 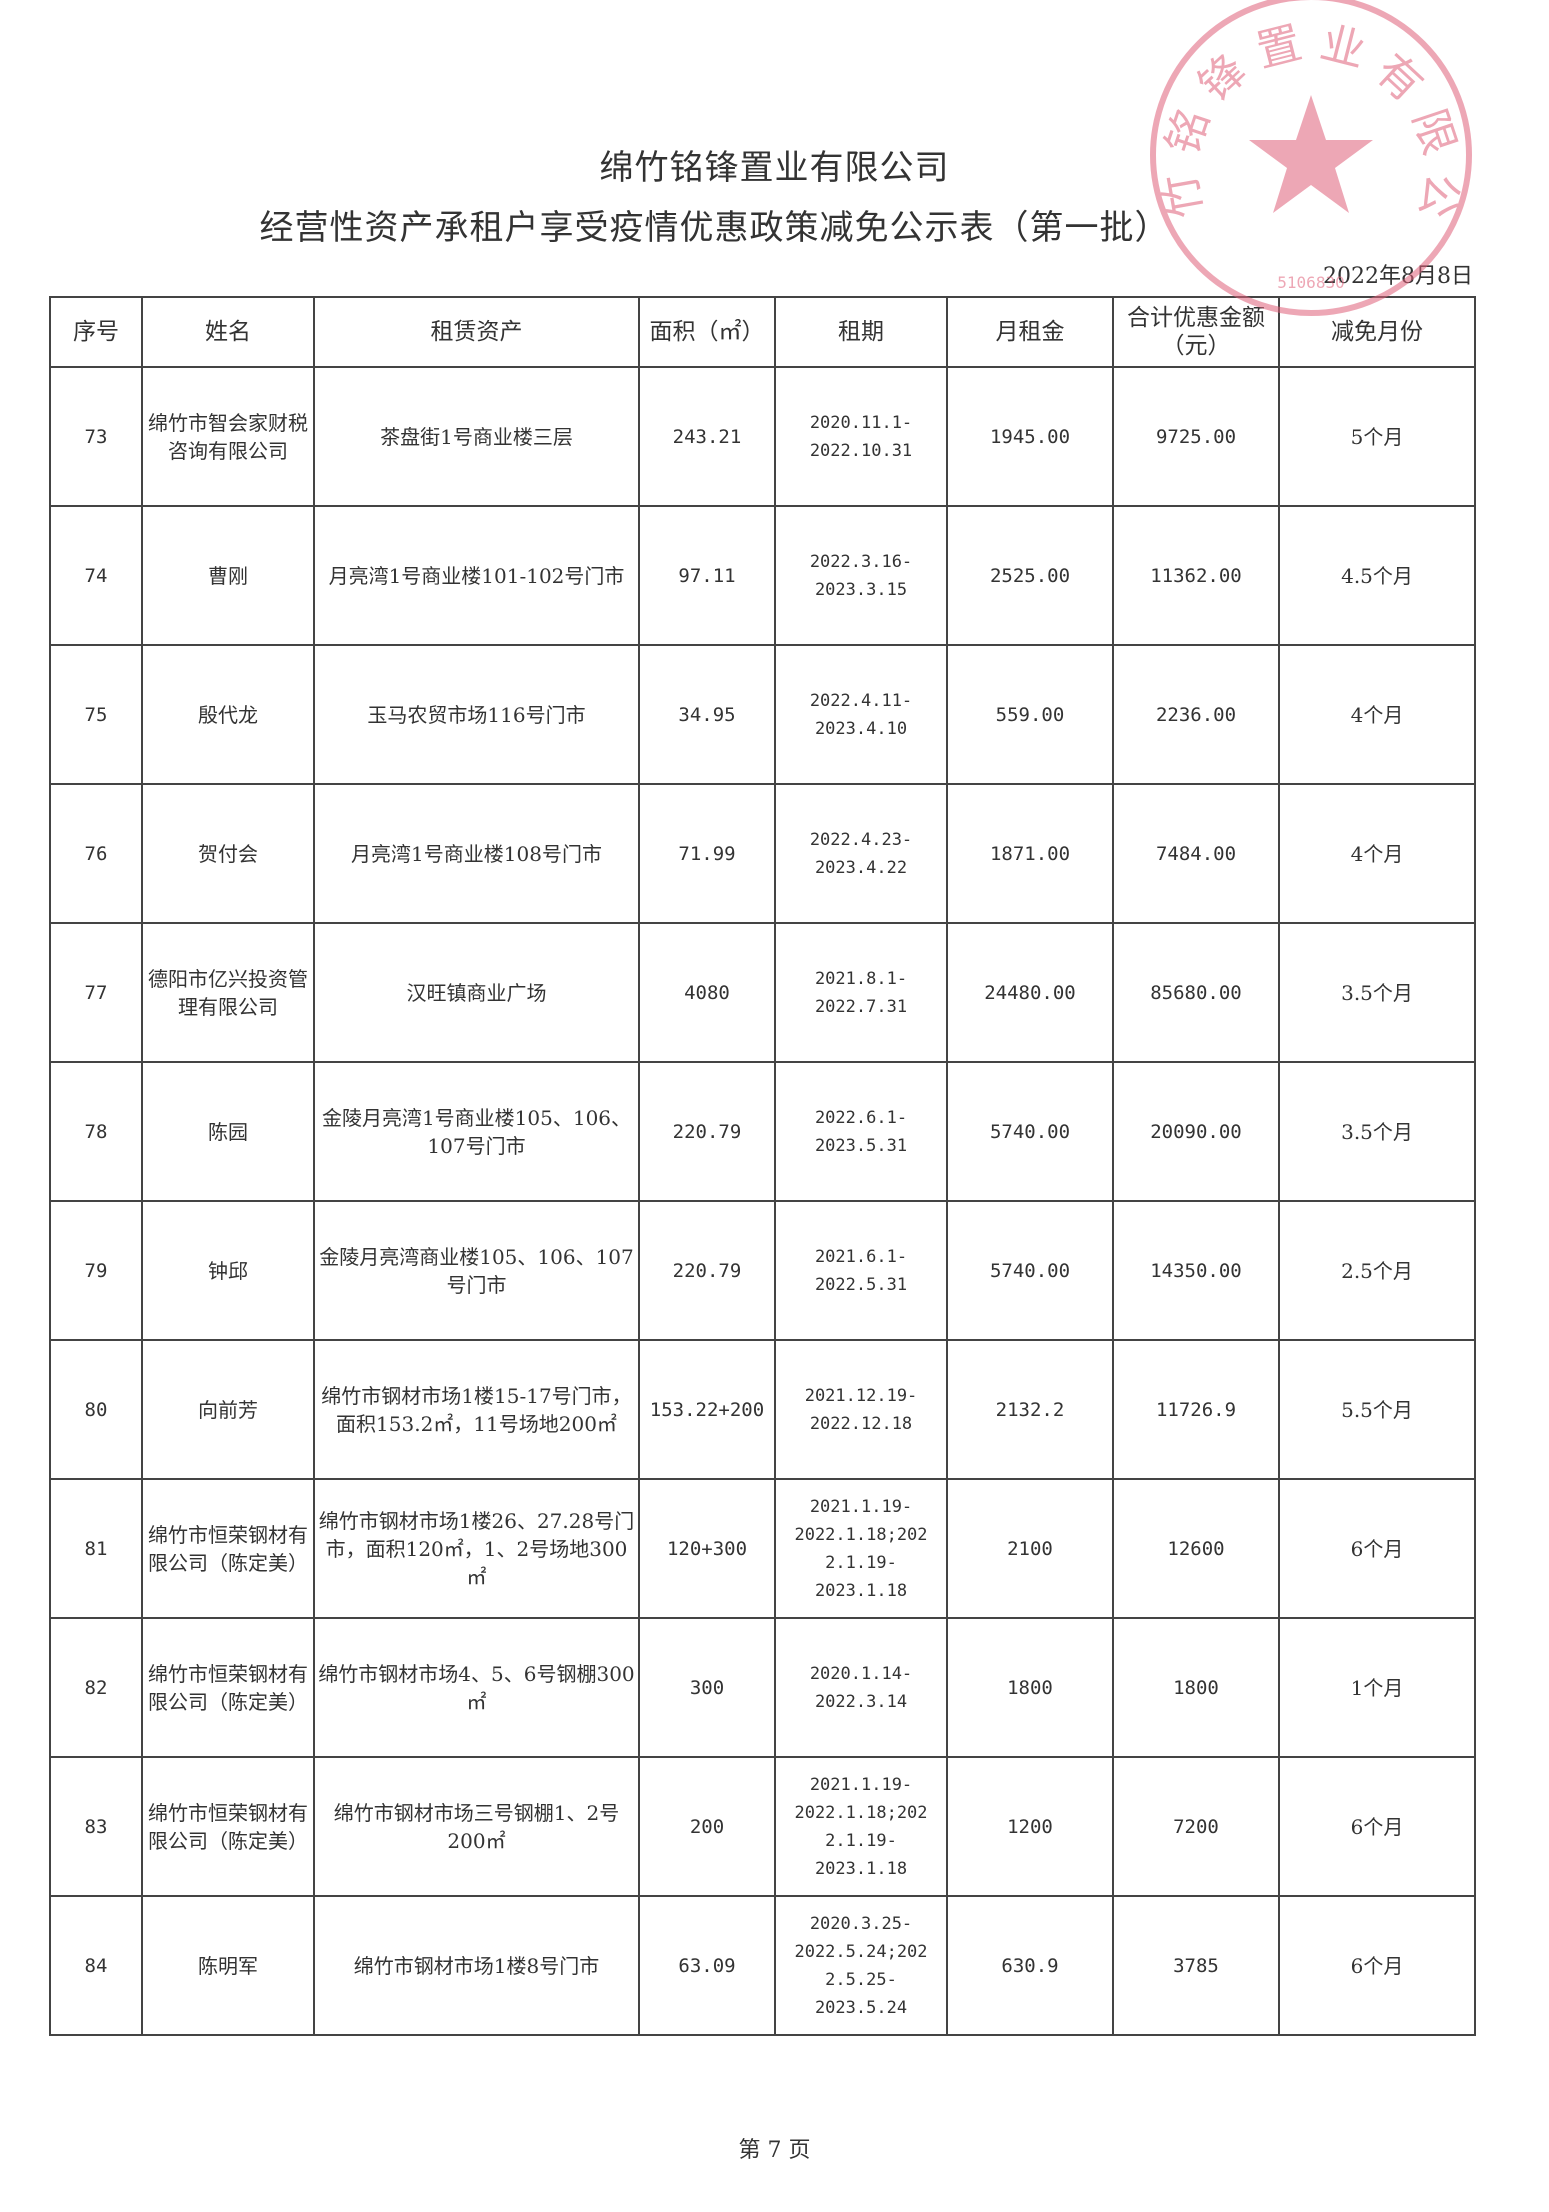 I want to click on monthly-rent-cell: 2100, so click(x=1030, y=1548).